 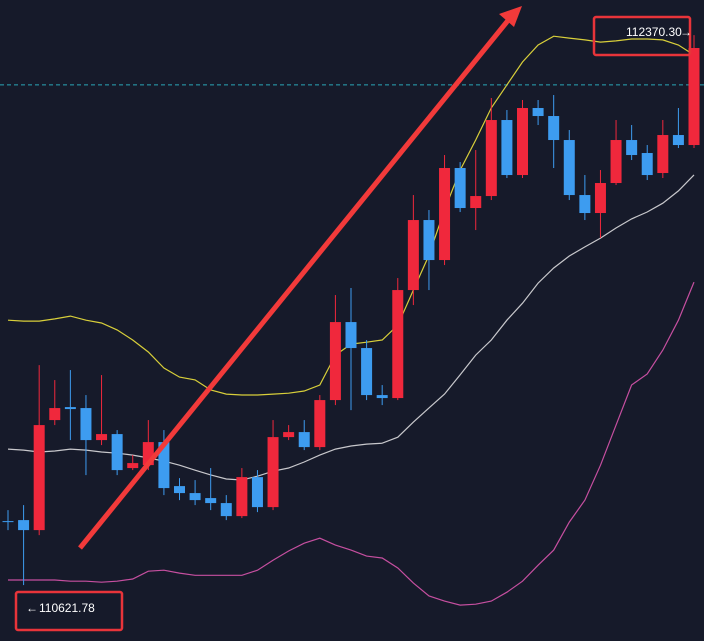 I want to click on min-label-arrow: ←, so click(x=32, y=608).